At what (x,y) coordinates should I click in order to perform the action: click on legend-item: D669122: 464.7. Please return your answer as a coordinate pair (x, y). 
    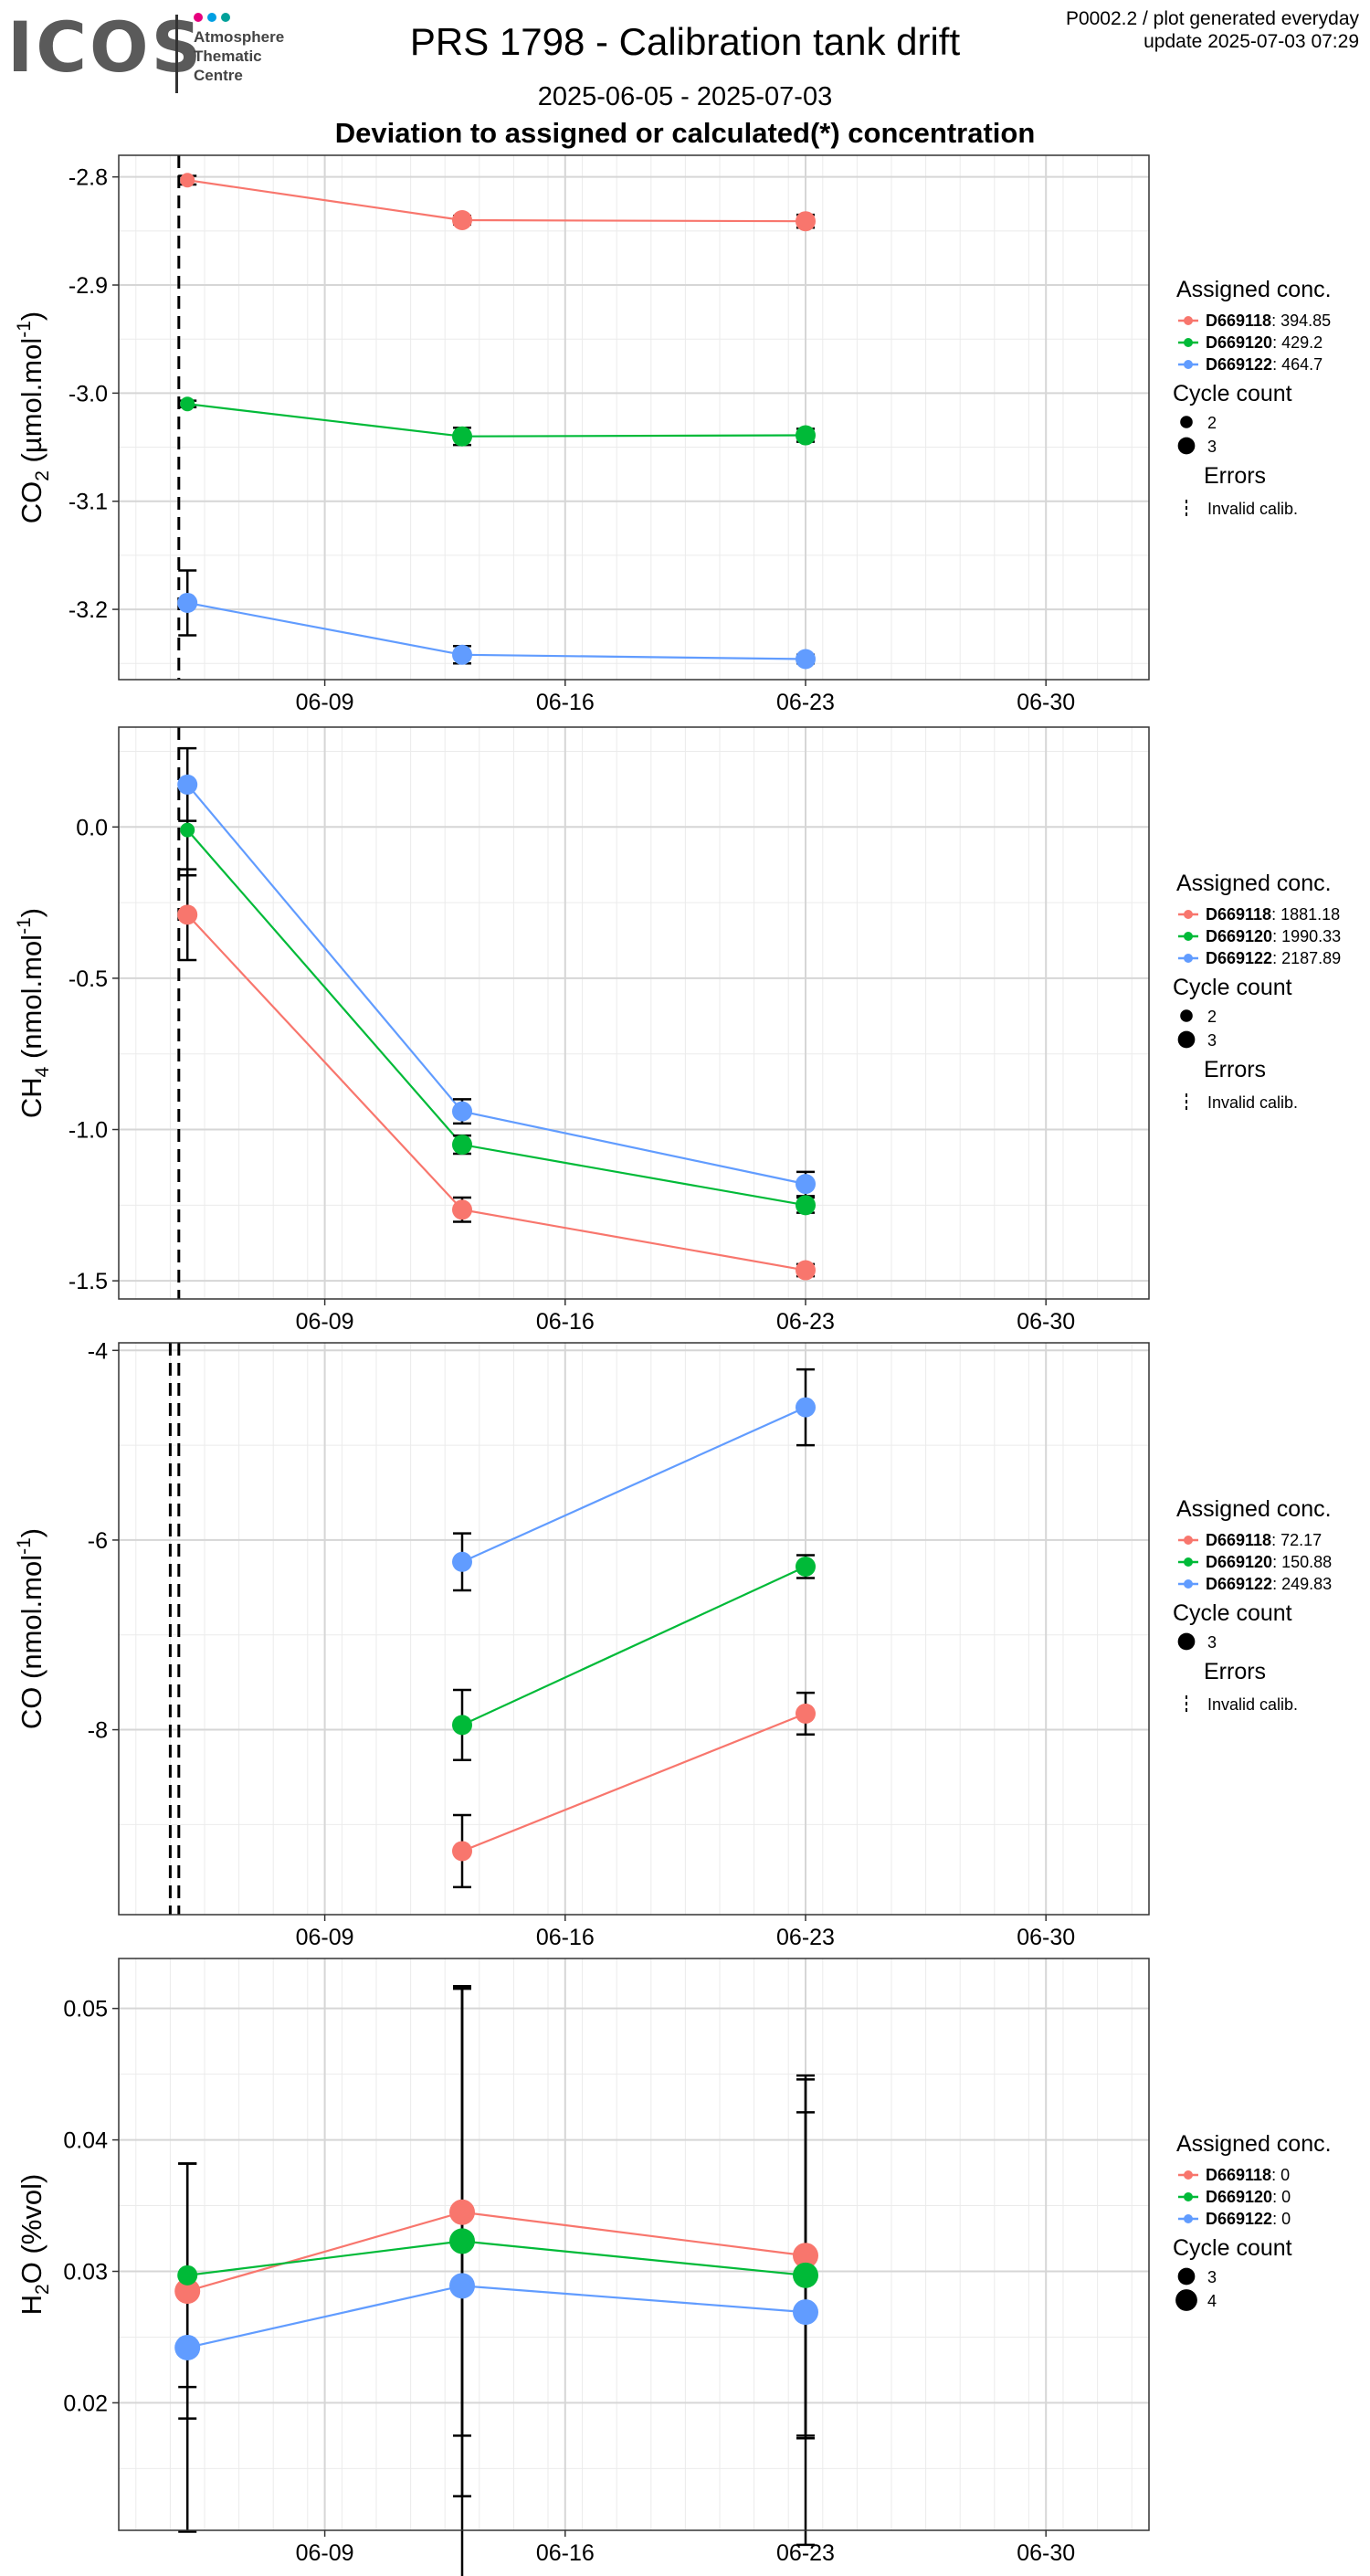
    Looking at the image, I should click on (1264, 364).